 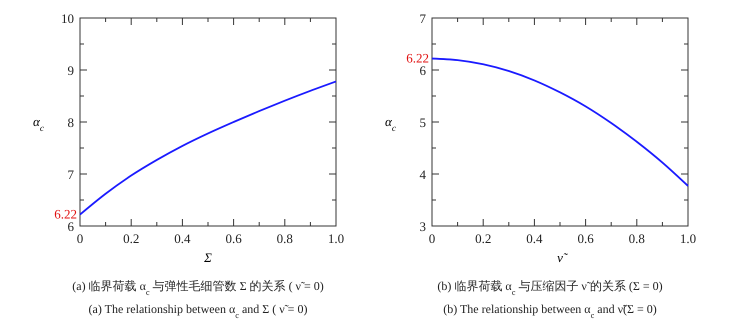 What do you see at coordinates (423, 122) in the screenshot?
I see `y-tick-label: 5` at bounding box center [423, 122].